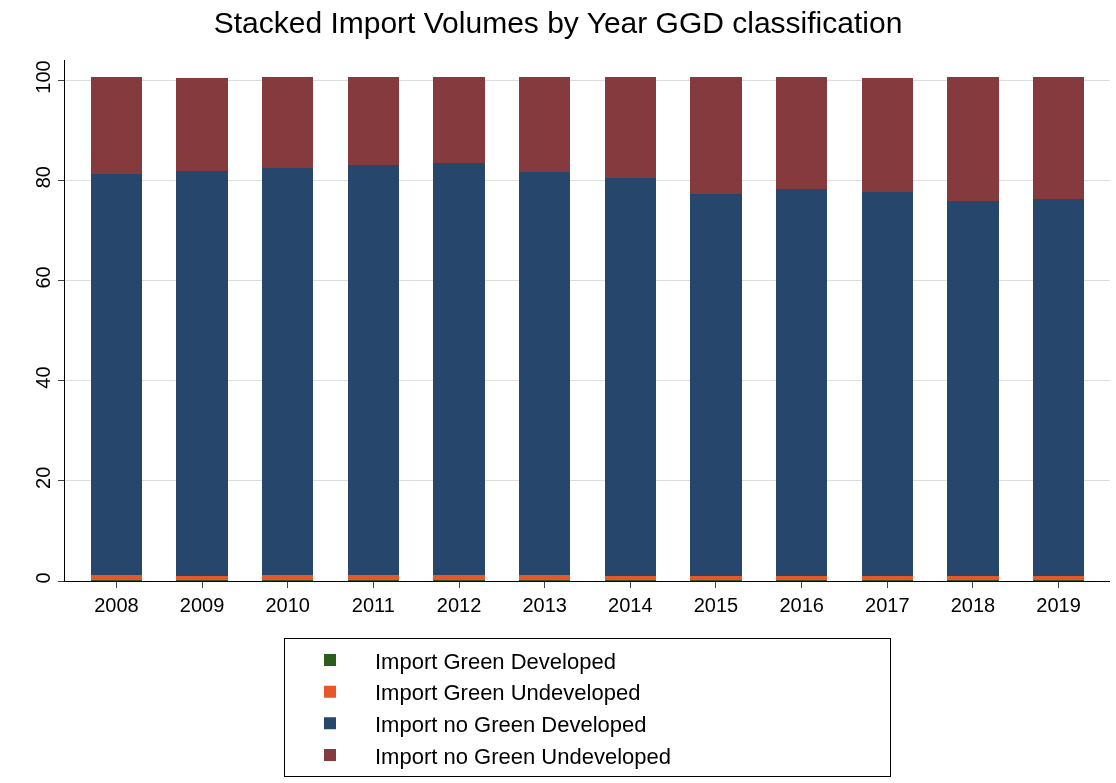 This screenshot has height=783, width=1116. I want to click on legend-label: Import Green Undeveloped, so click(508, 693).